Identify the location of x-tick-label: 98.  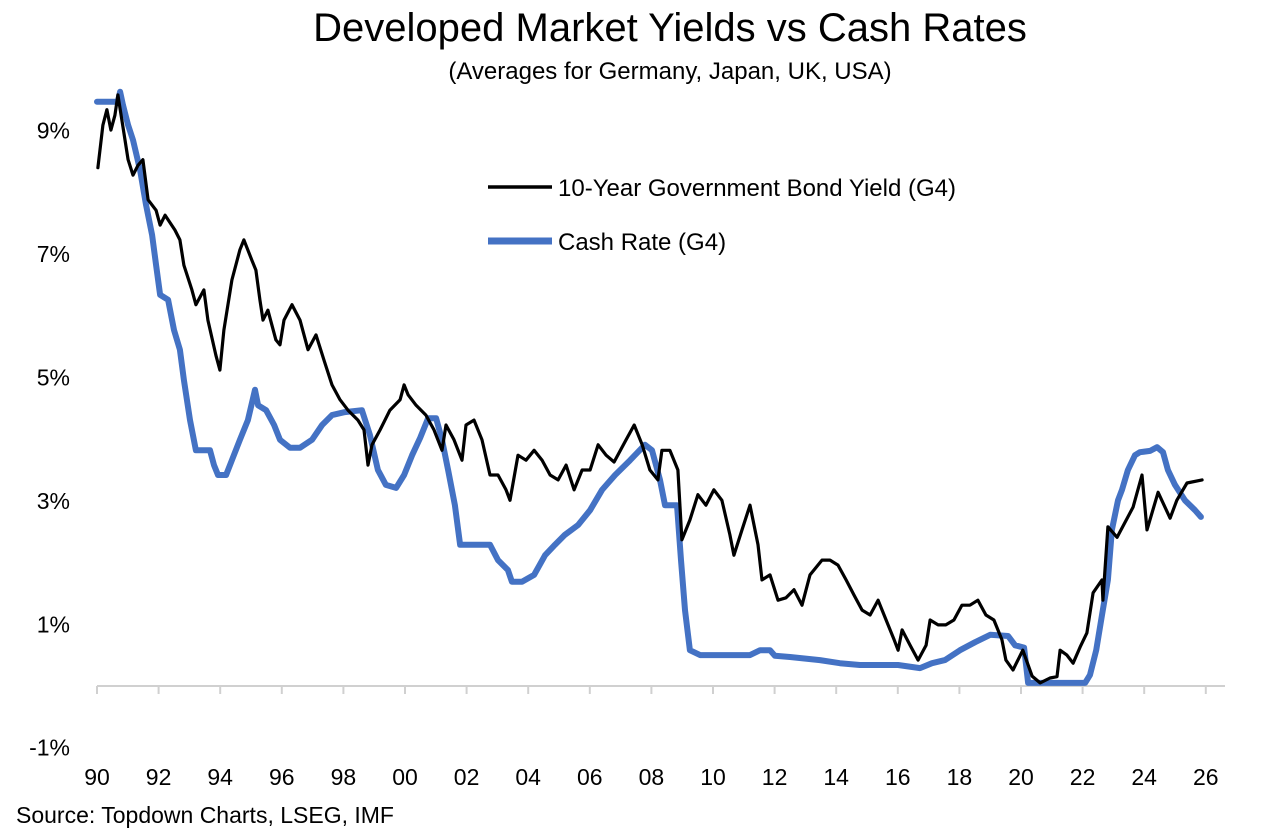
(344, 777).